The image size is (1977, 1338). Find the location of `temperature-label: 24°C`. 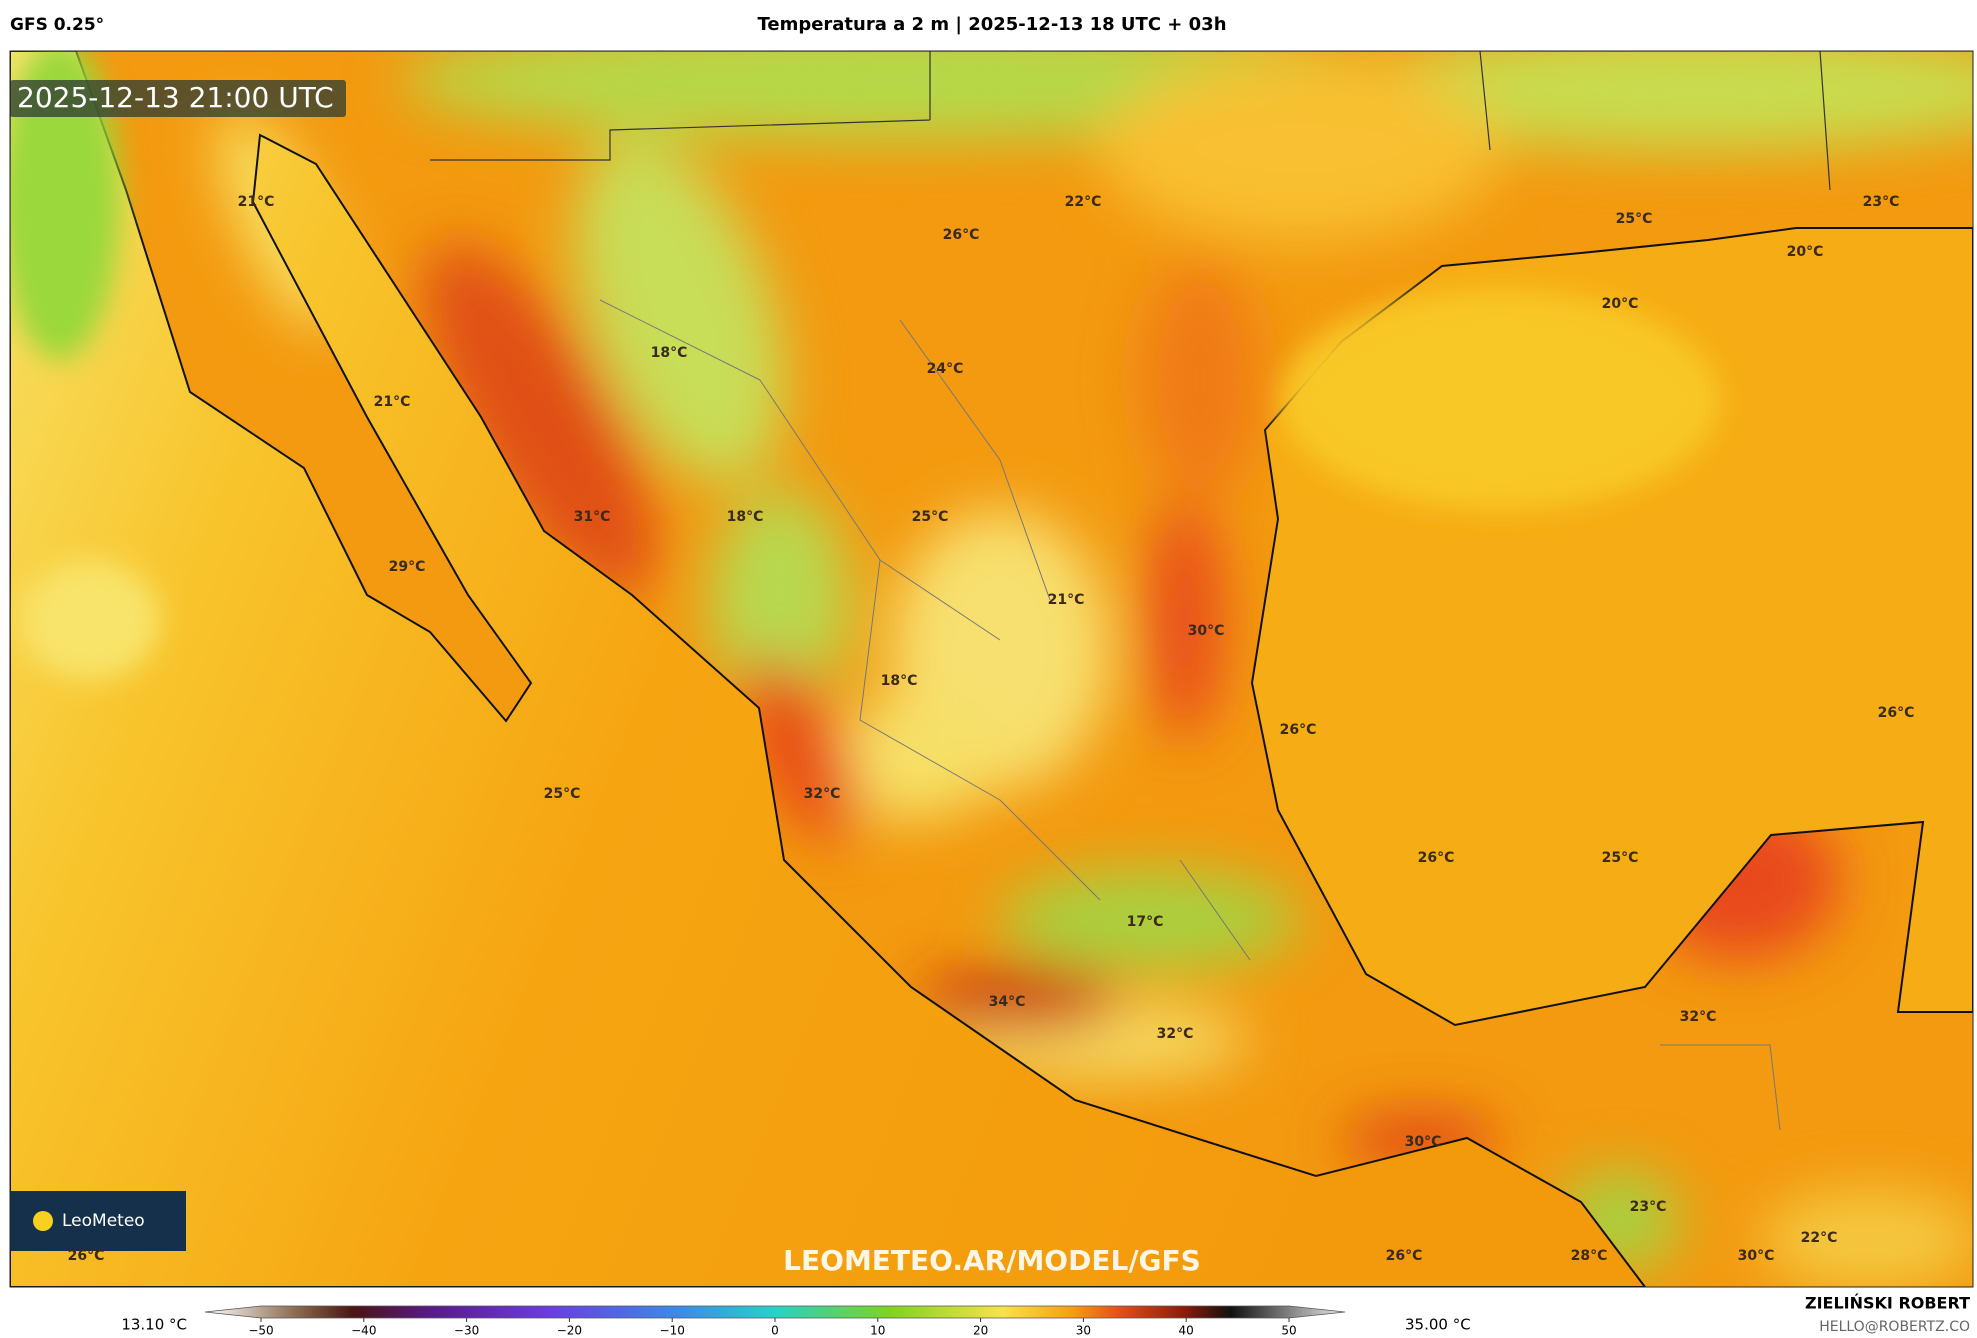

temperature-label: 24°C is located at coordinates (945, 369).